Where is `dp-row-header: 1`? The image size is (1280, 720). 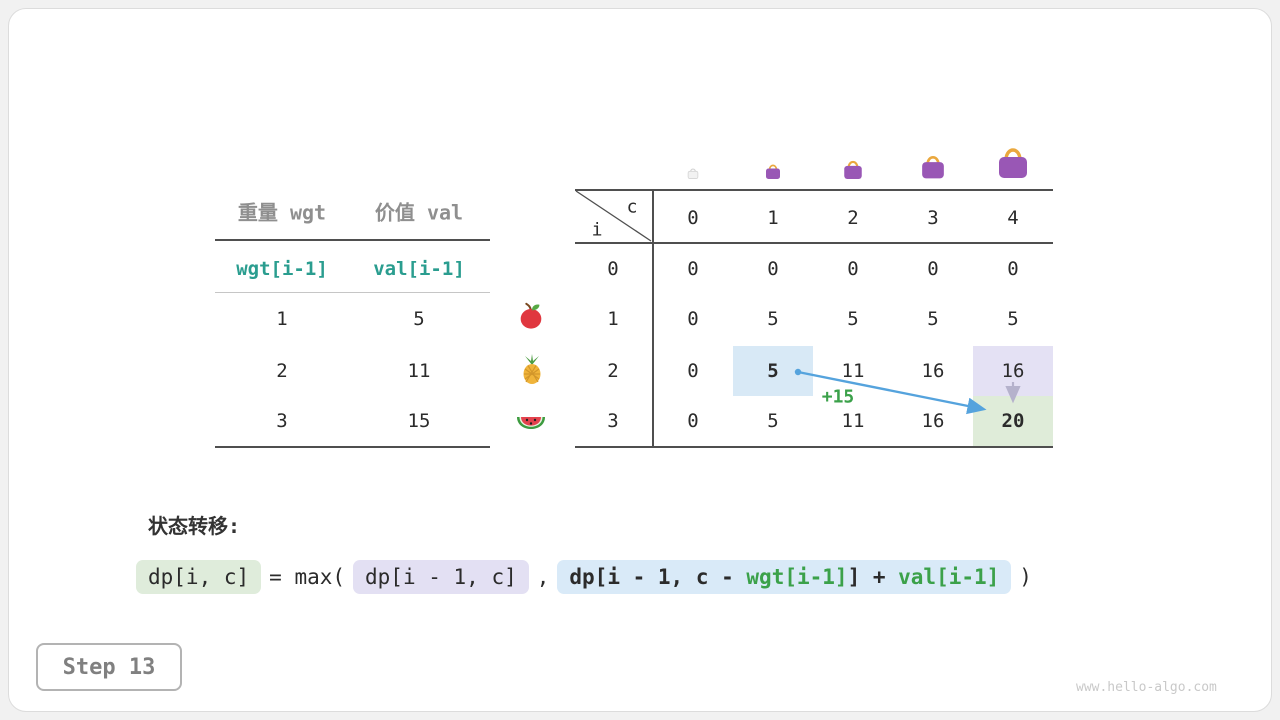
dp-row-header: 1 is located at coordinates (613, 319).